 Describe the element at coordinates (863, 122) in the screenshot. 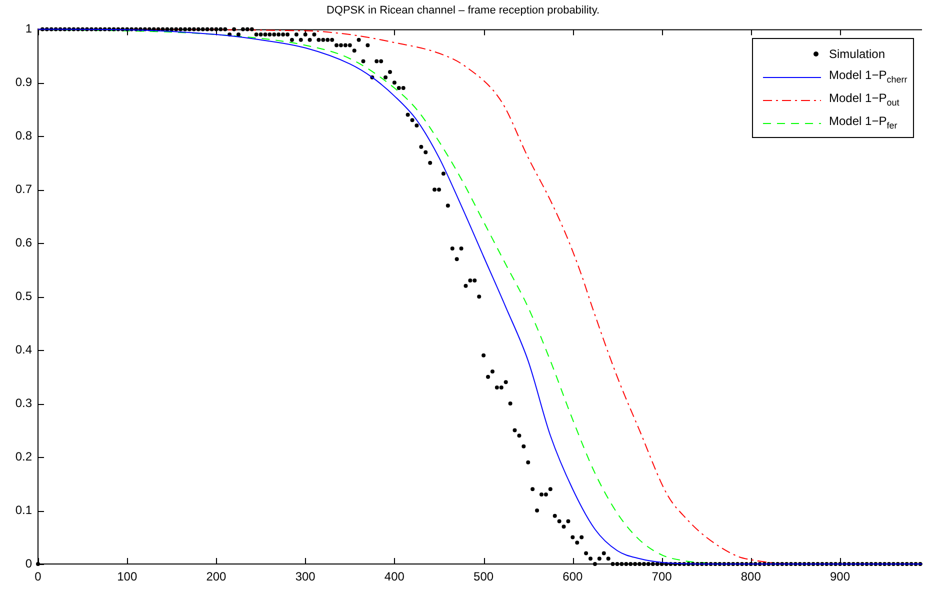

I see `legend-label: Model 1−P$_{fer}$` at that location.